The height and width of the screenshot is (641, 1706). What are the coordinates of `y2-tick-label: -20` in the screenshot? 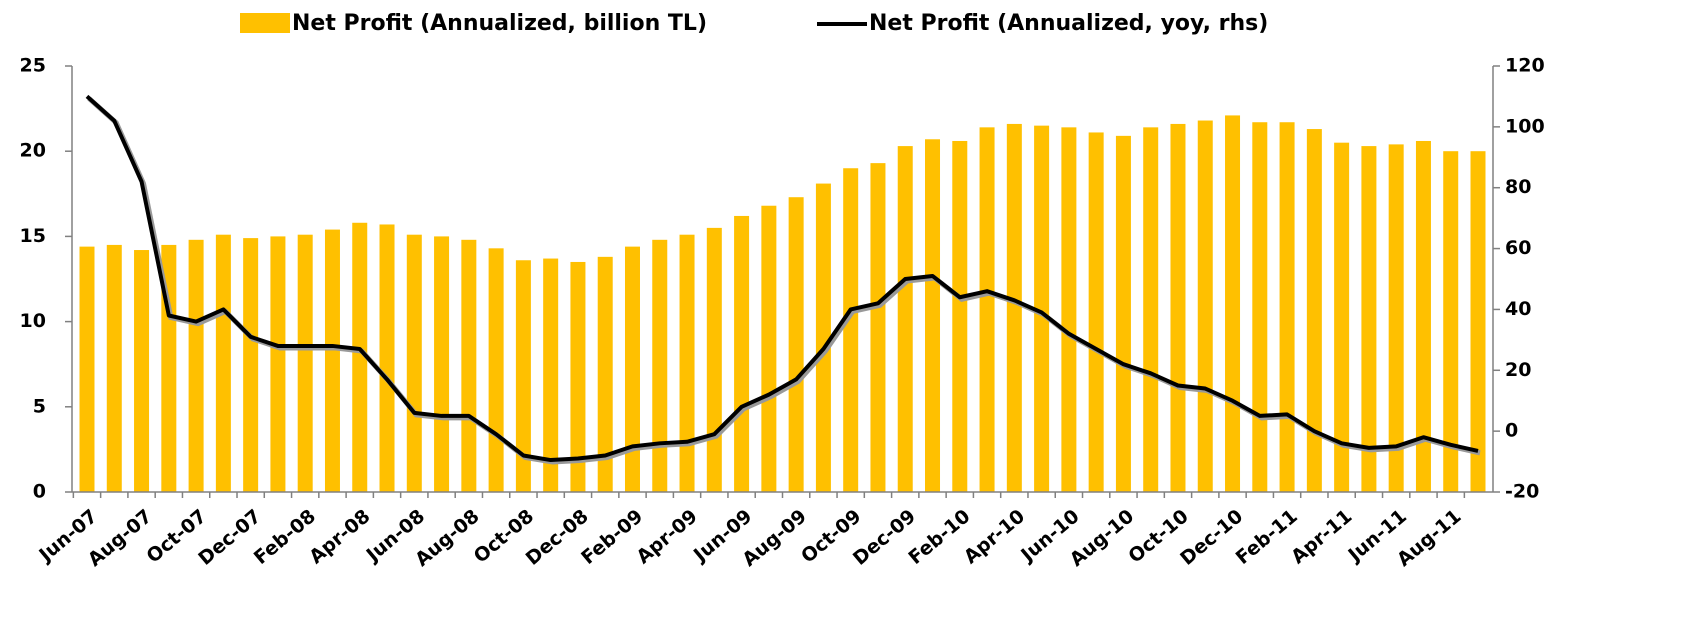 It's located at (1522, 492).